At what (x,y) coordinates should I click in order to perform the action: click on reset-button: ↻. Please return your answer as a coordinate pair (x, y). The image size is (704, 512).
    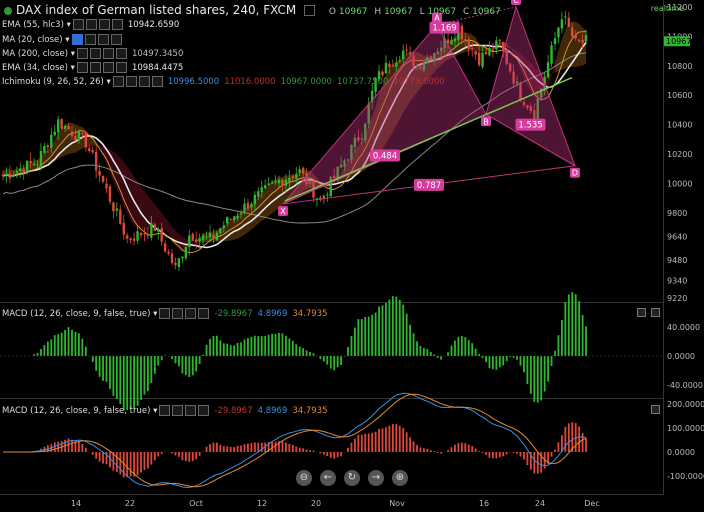
    Looking at the image, I should click on (352, 478).